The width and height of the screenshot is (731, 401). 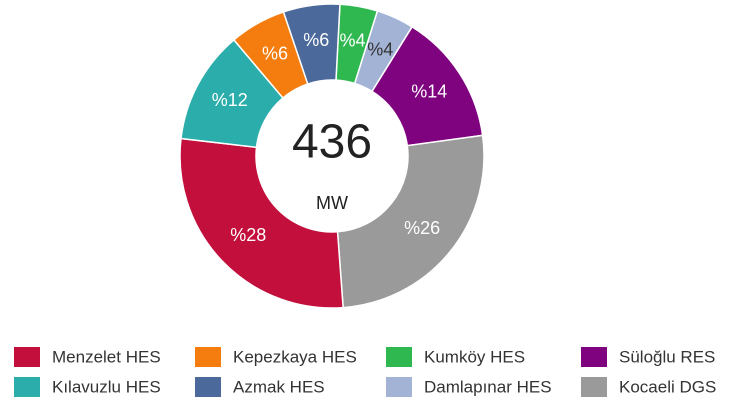 I want to click on slice-label: %26, so click(x=422, y=228).